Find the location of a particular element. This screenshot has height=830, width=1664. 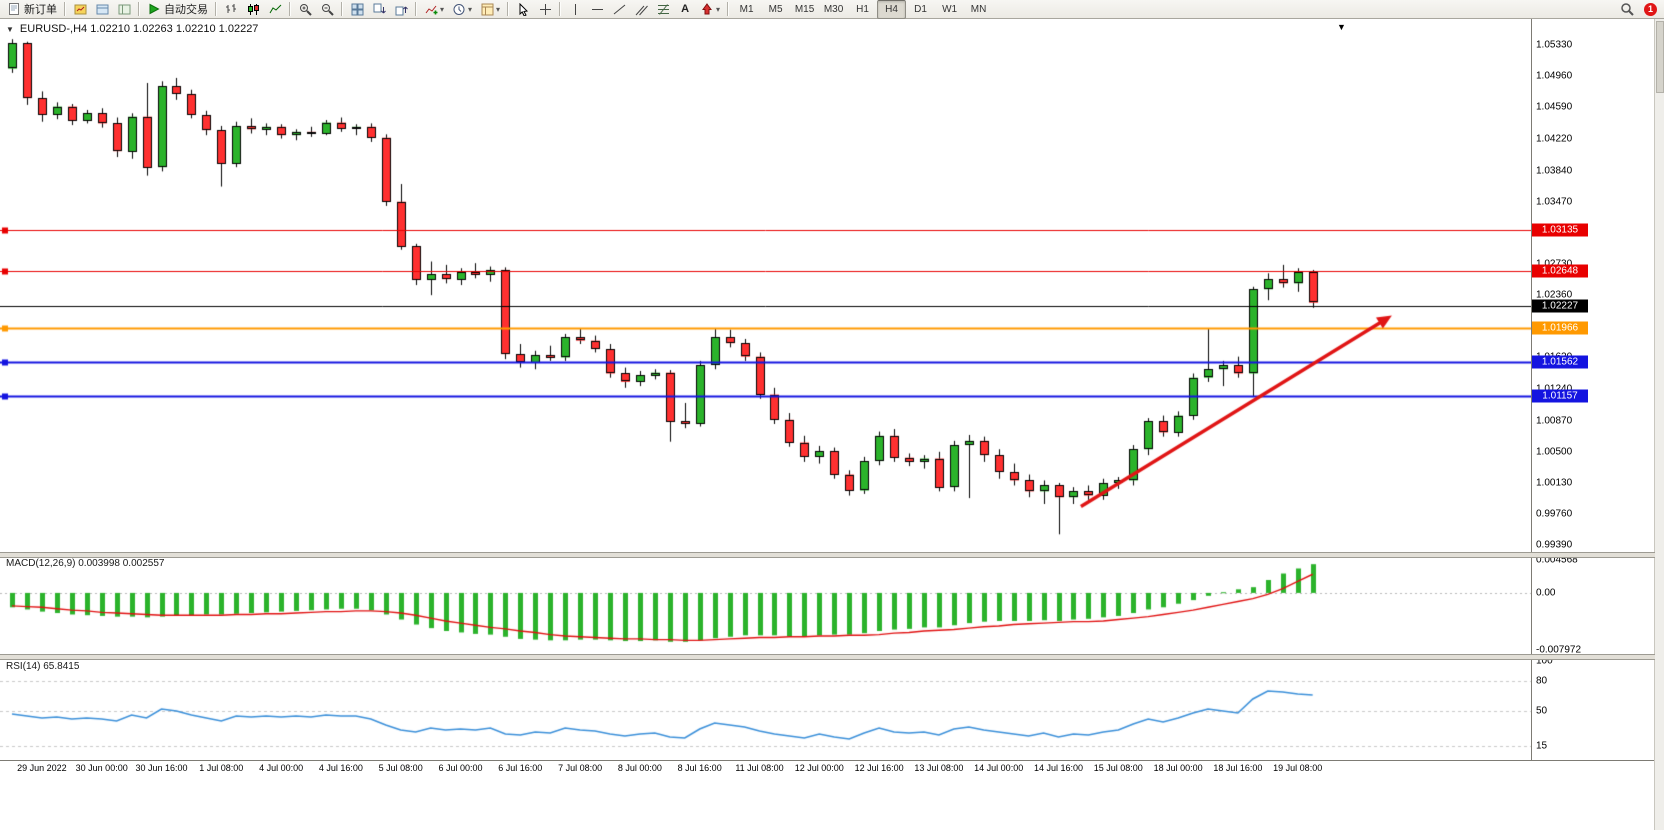

time-axis-label: 6 Jul 00:00 is located at coordinates (460, 768).